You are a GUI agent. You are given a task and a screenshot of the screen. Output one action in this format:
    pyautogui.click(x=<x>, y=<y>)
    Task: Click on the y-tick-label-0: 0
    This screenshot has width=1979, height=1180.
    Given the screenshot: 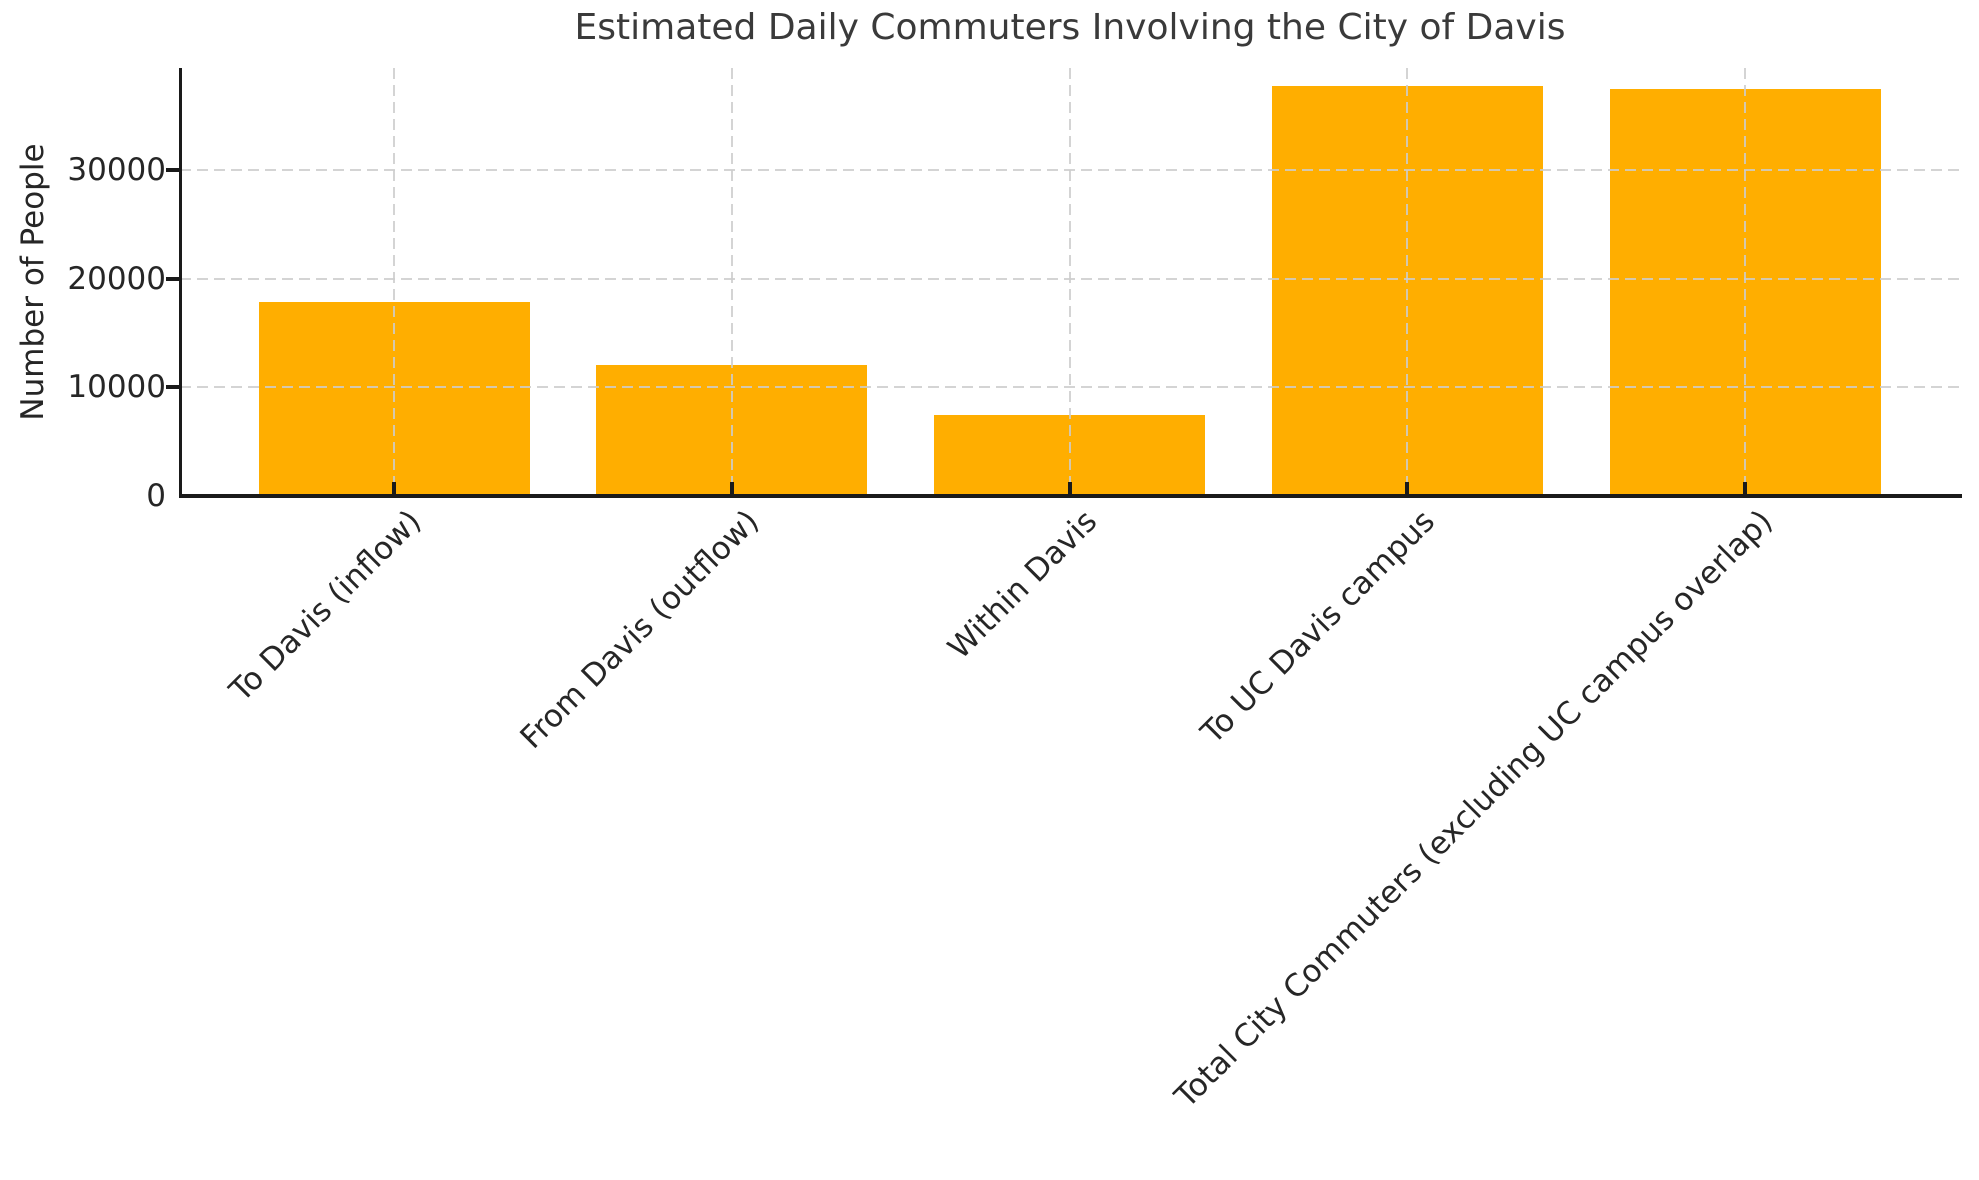 What is the action you would take?
    pyautogui.click(x=156, y=496)
    